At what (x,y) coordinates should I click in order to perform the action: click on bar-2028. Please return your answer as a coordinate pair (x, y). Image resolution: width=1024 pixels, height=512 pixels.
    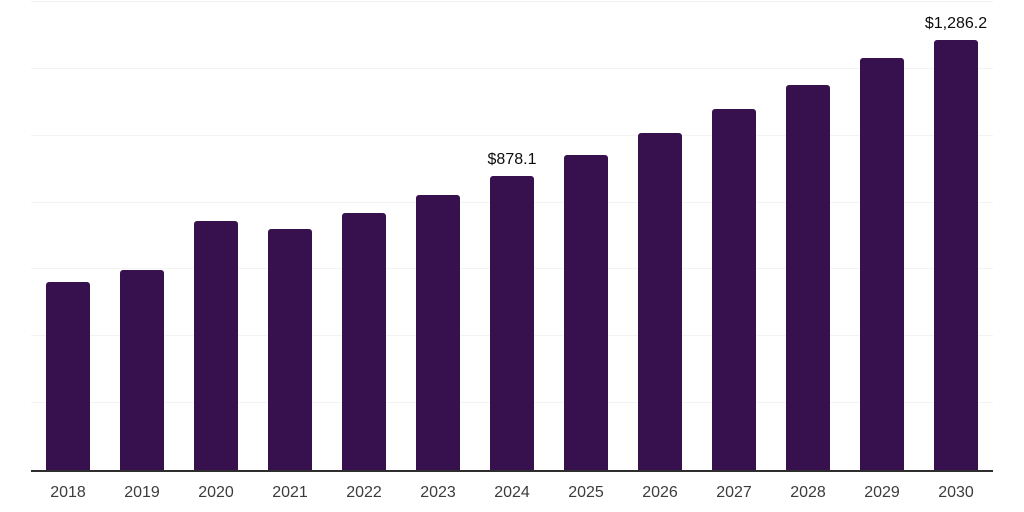
    Looking at the image, I should click on (808, 277).